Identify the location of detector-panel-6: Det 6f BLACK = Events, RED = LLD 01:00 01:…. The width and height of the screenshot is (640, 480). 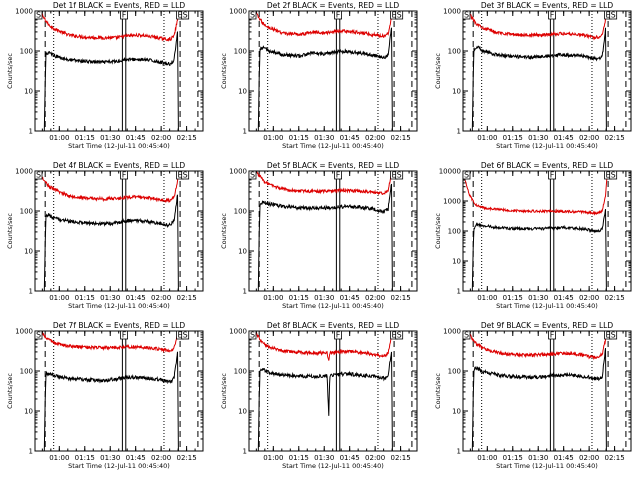
(533, 235).